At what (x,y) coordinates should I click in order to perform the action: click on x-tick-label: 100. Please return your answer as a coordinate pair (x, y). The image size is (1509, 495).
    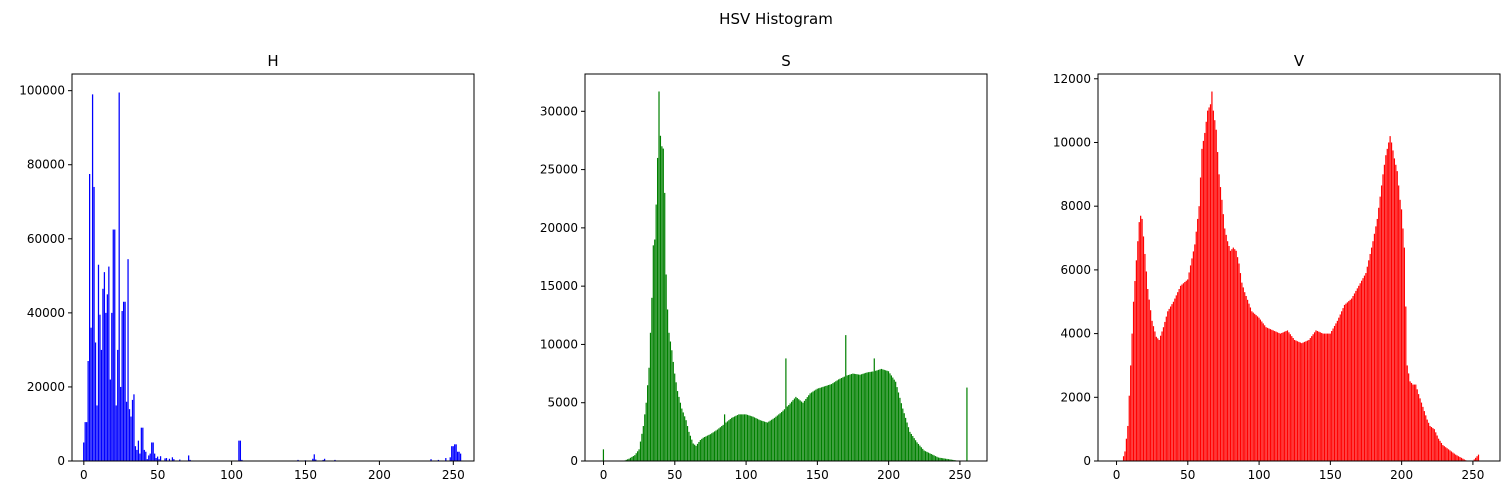
    Looking at the image, I should click on (746, 475).